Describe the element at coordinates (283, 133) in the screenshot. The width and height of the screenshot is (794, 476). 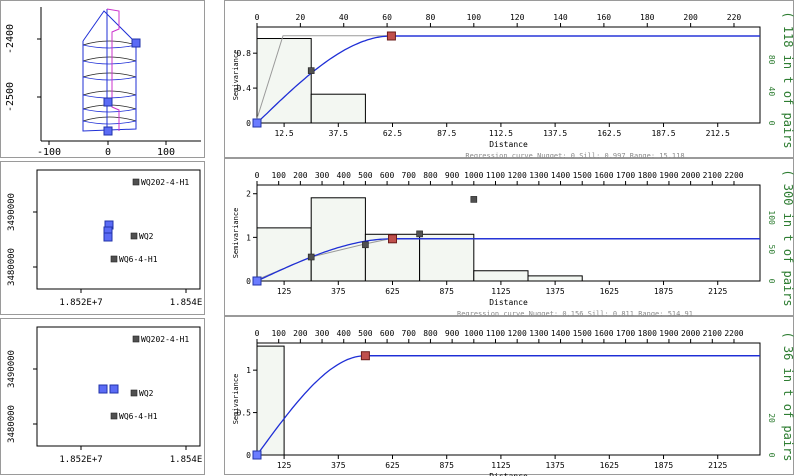
I see `bottom-axis-tick-label: 12.5` at that location.